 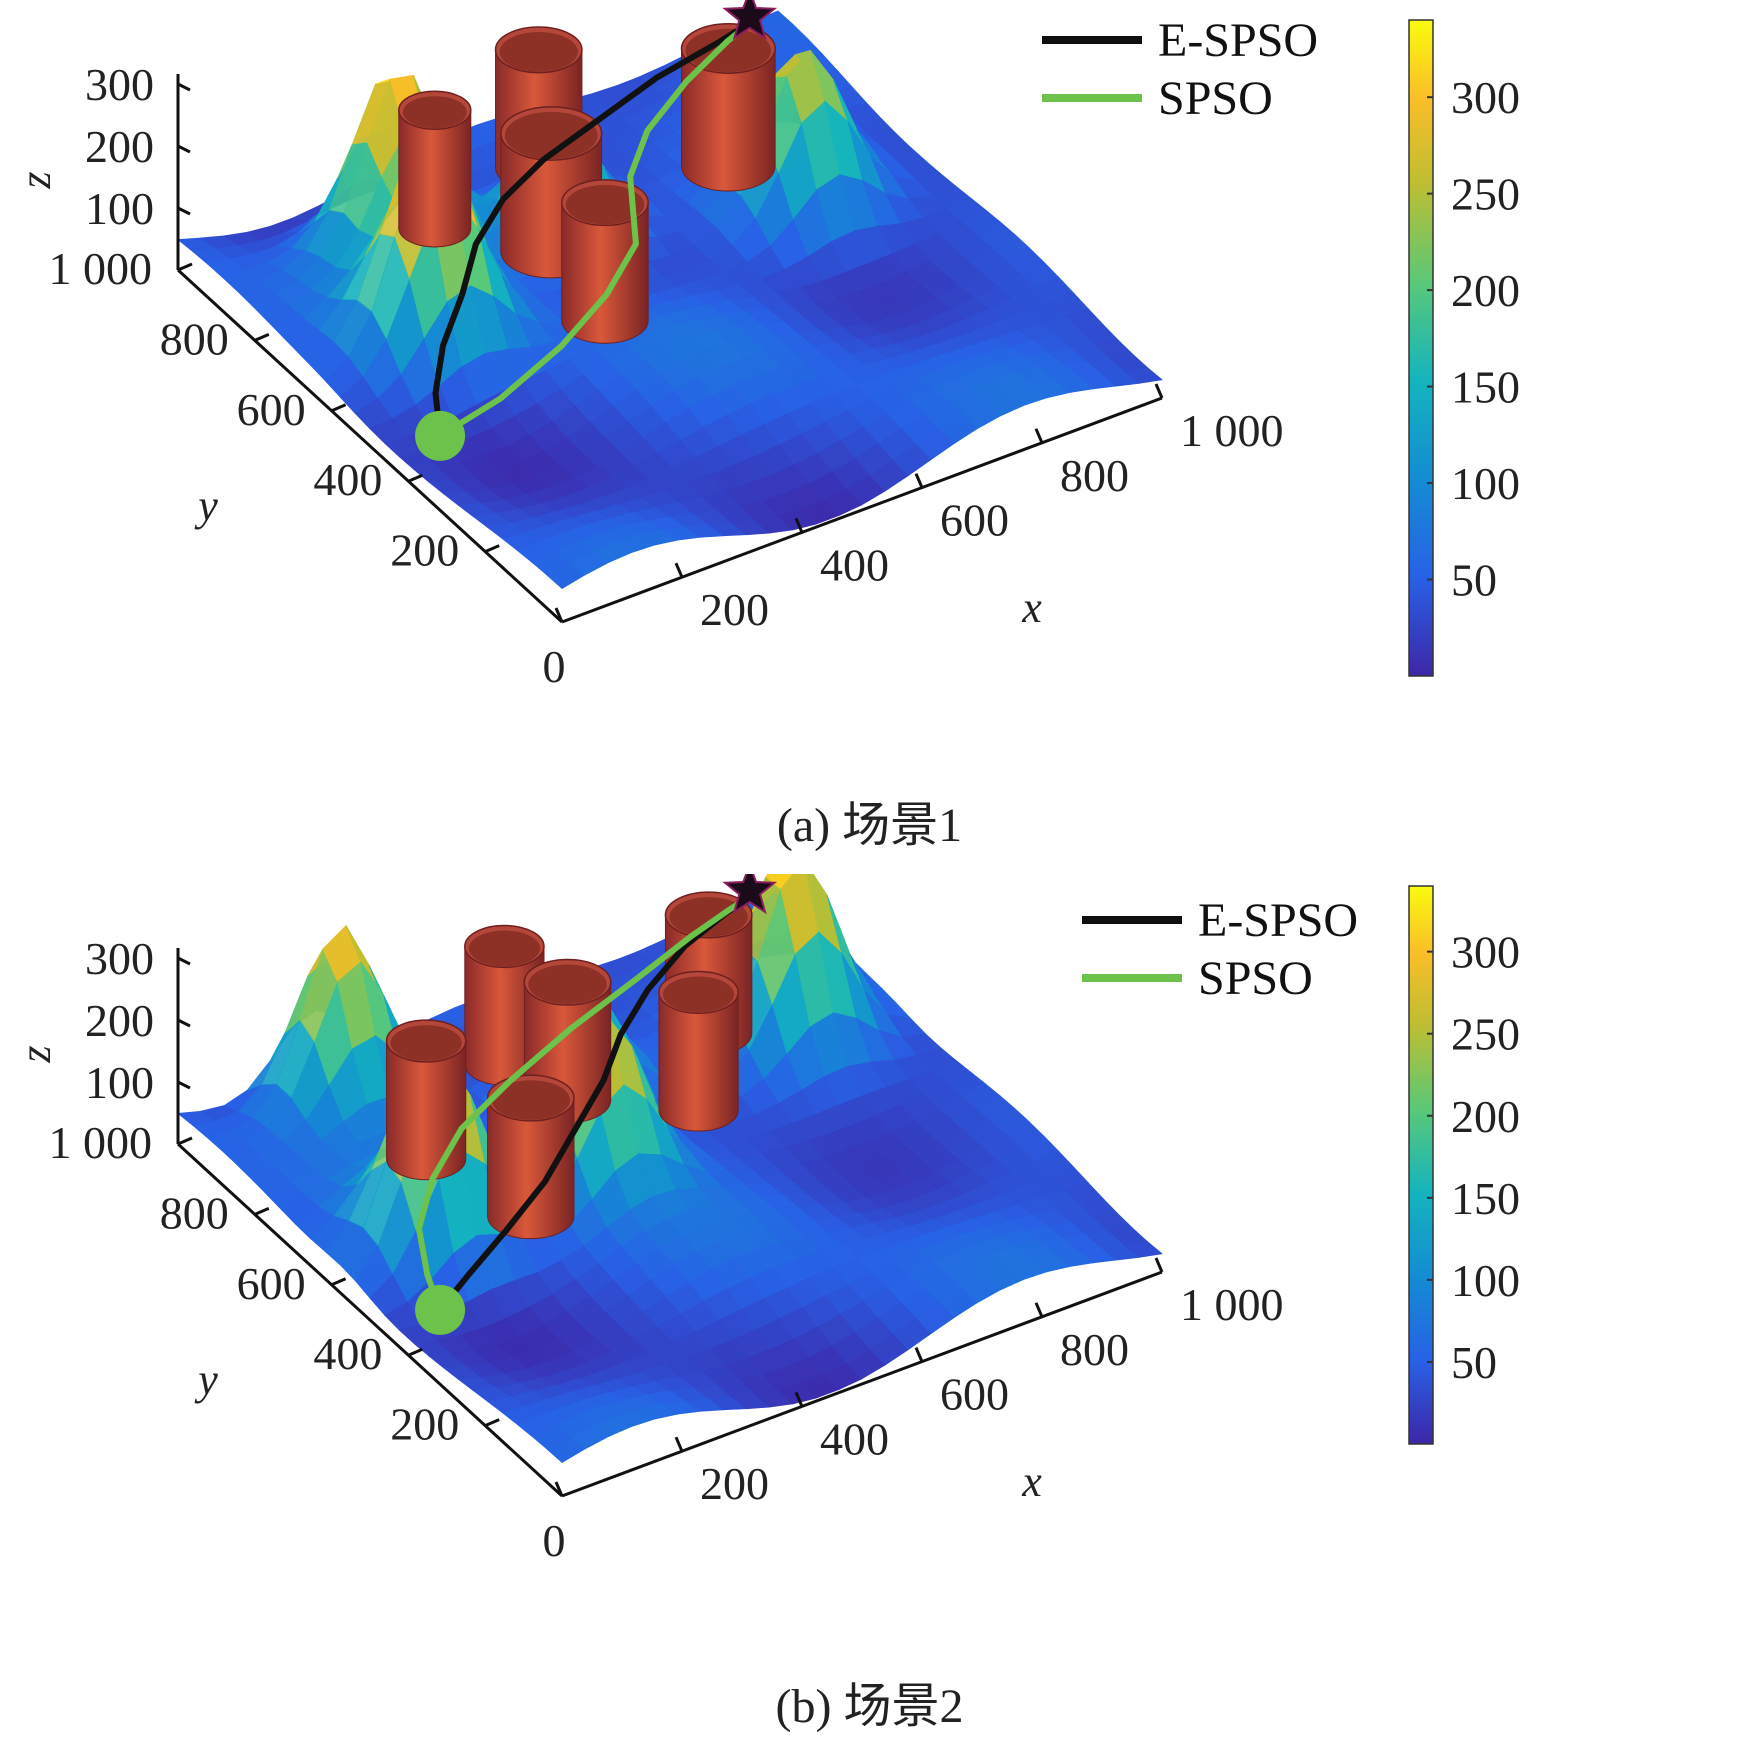 I want to click on x-tick-label: 400, so click(x=854, y=564).